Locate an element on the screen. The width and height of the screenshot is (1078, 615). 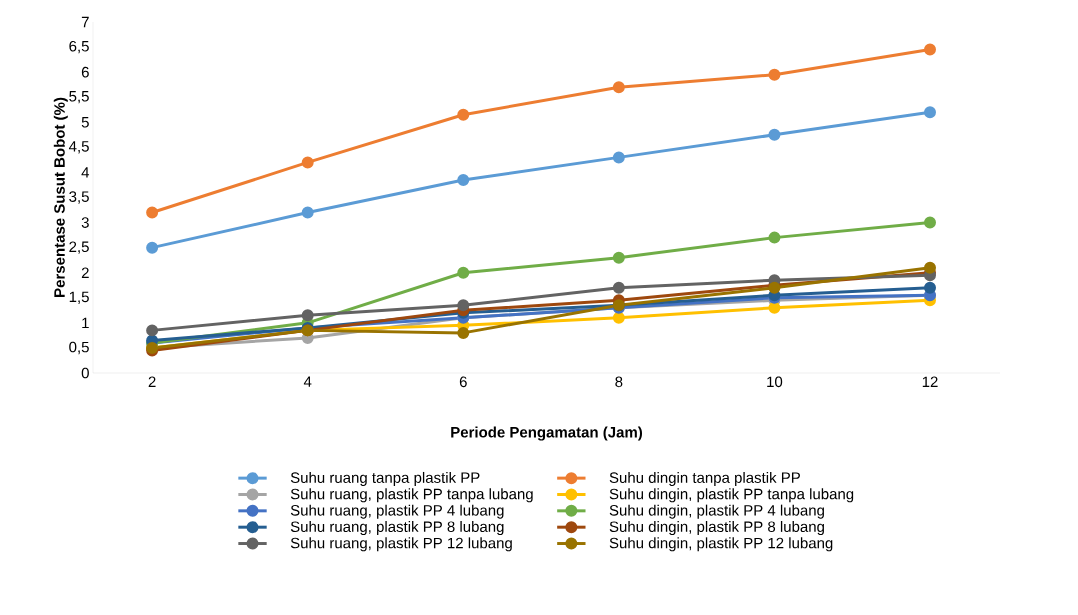
legend-label: Suhu ruang, plastik PP 4 lubang is located at coordinates (397, 511).